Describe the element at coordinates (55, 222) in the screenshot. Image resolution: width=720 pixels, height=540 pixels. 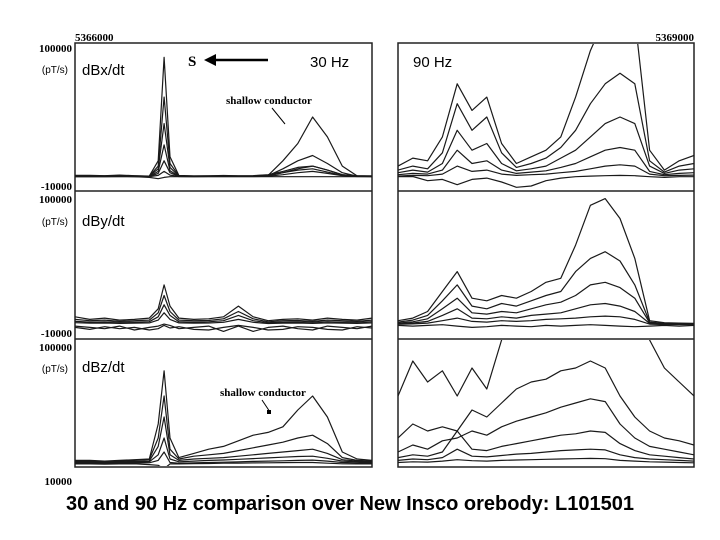
I see `unit-label-2: (pT/s)` at that location.